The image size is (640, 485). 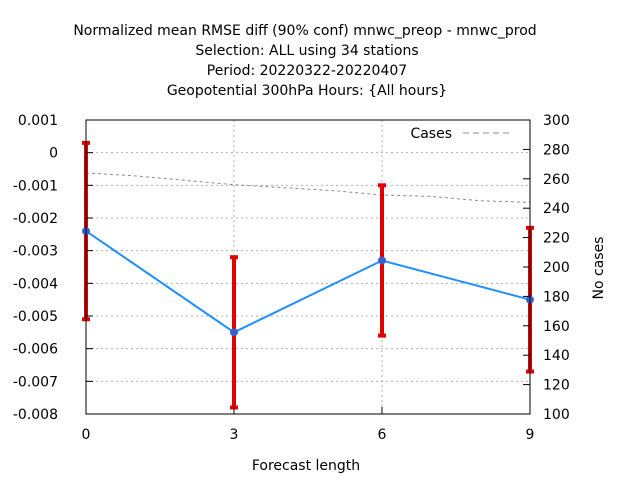 I want to click on legend-label-cases: Cases, so click(x=431, y=134).